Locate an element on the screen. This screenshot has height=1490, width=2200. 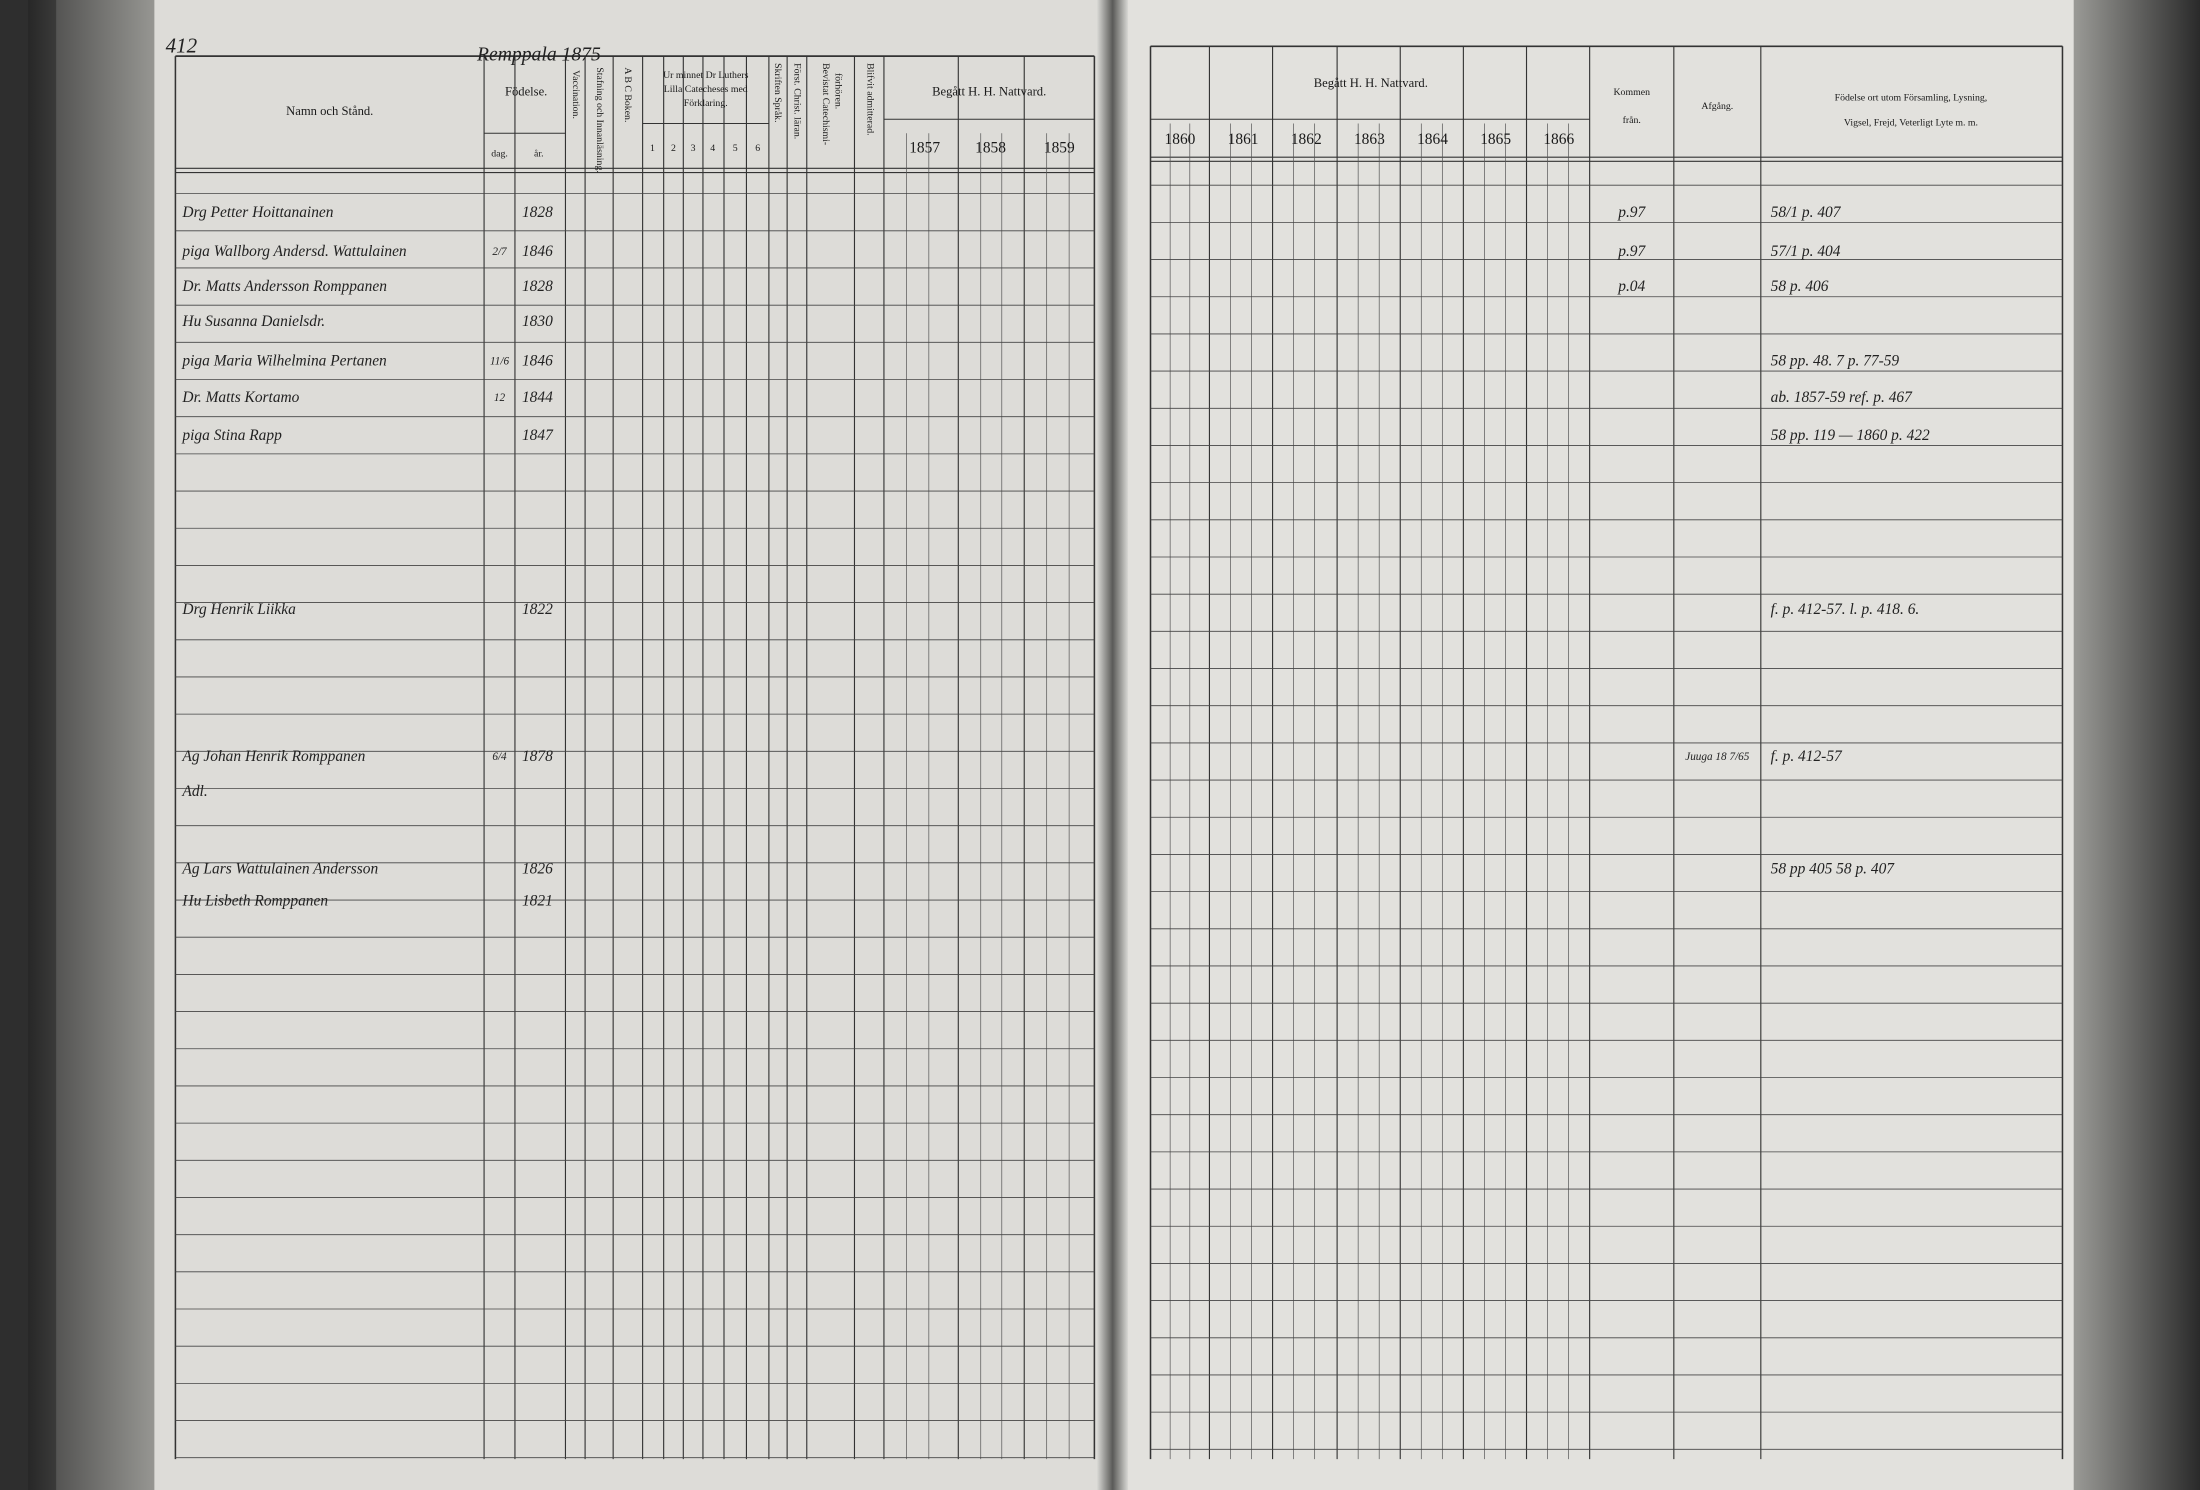
header: Först. Christ. läran. is located at coordinates (797, 101).